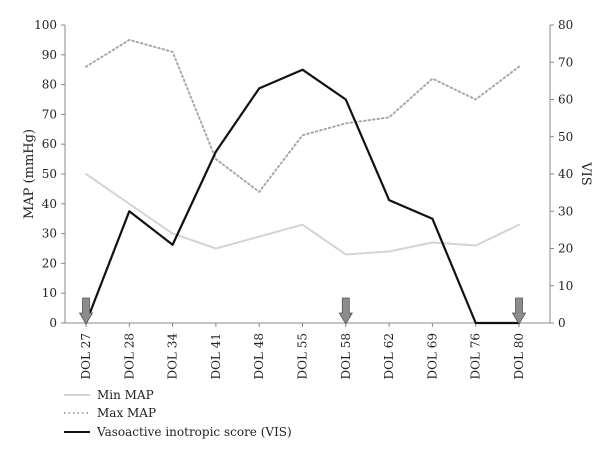 Image resolution: width=600 pixels, height=461 pixels. I want to click on x-tick-label: DOL 41, so click(216, 356).